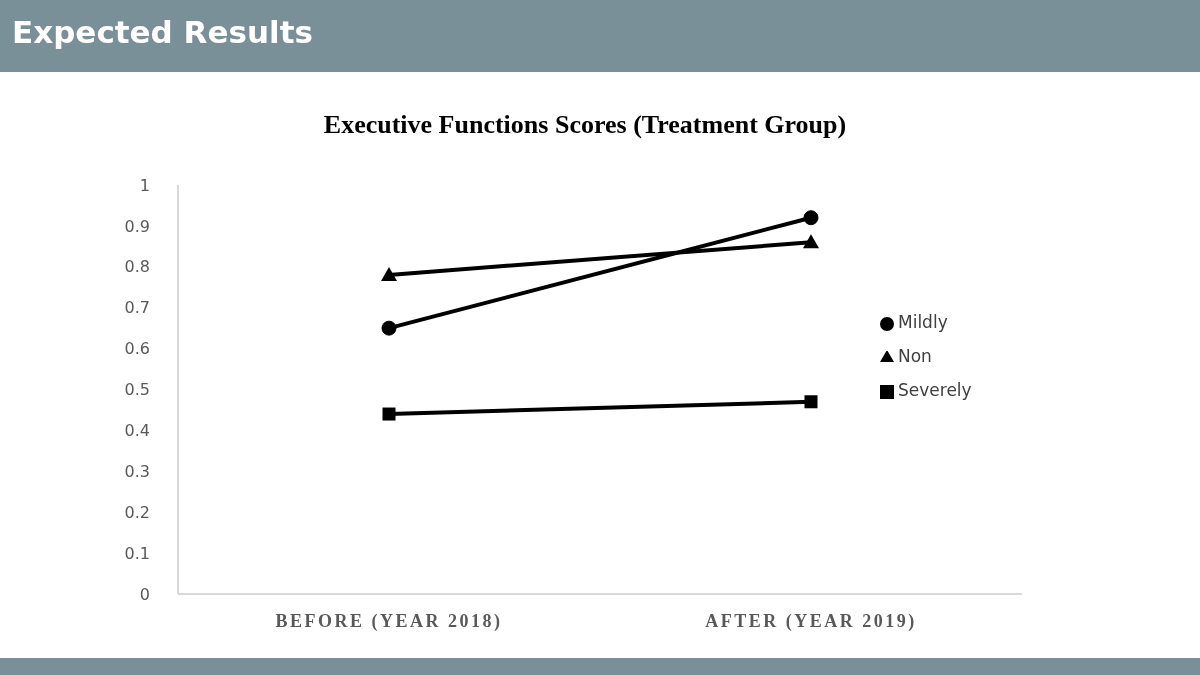  What do you see at coordinates (915, 356) in the screenshot?
I see `legend-label: Non` at bounding box center [915, 356].